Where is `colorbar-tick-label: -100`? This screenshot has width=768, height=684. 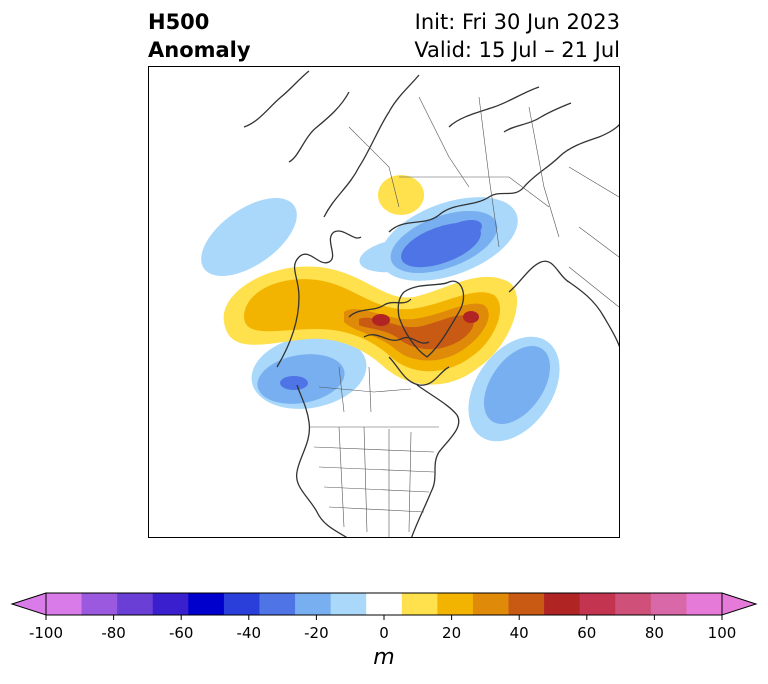
colorbar-tick-label: -100 is located at coordinates (46, 633).